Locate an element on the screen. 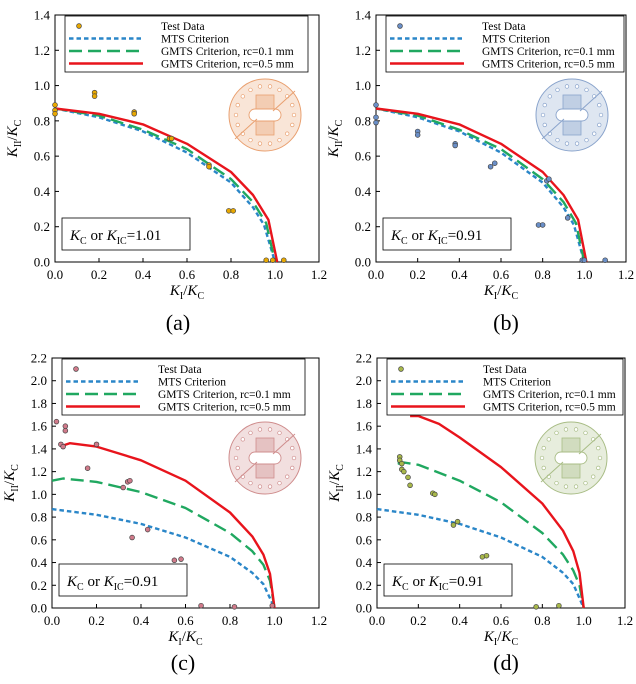  y-tick-label: 1.0 is located at coordinates (39, 494).